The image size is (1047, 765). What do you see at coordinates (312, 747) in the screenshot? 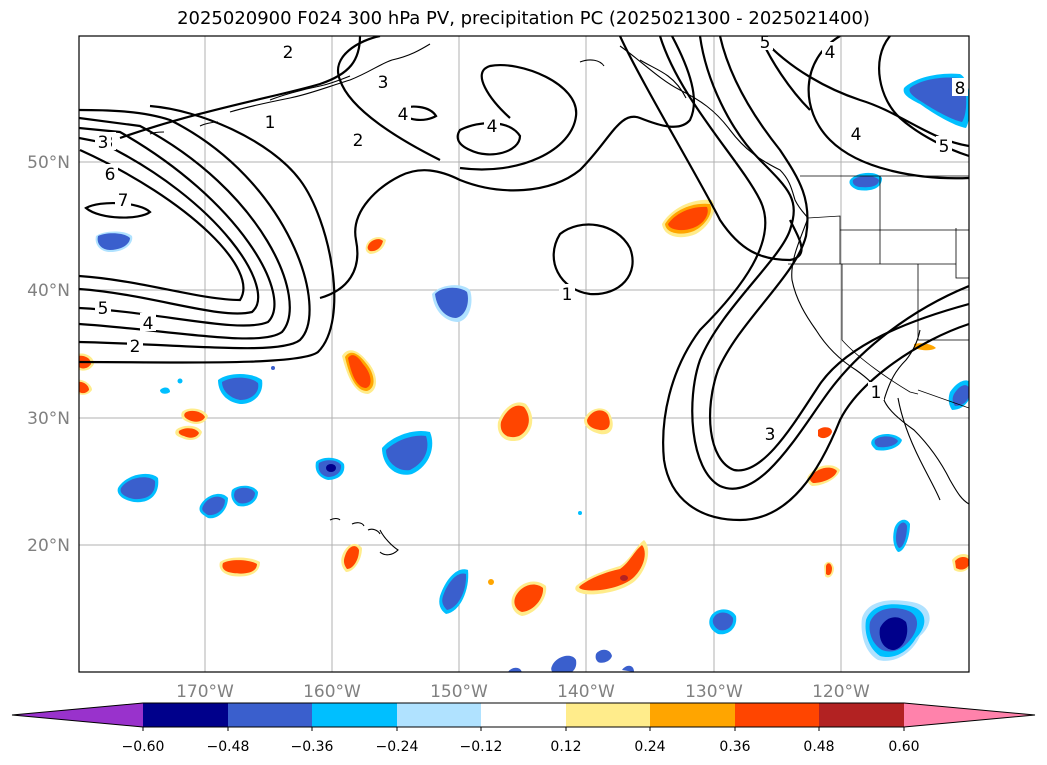
I see `colorbar-tick-label: −0.36` at bounding box center [312, 747].